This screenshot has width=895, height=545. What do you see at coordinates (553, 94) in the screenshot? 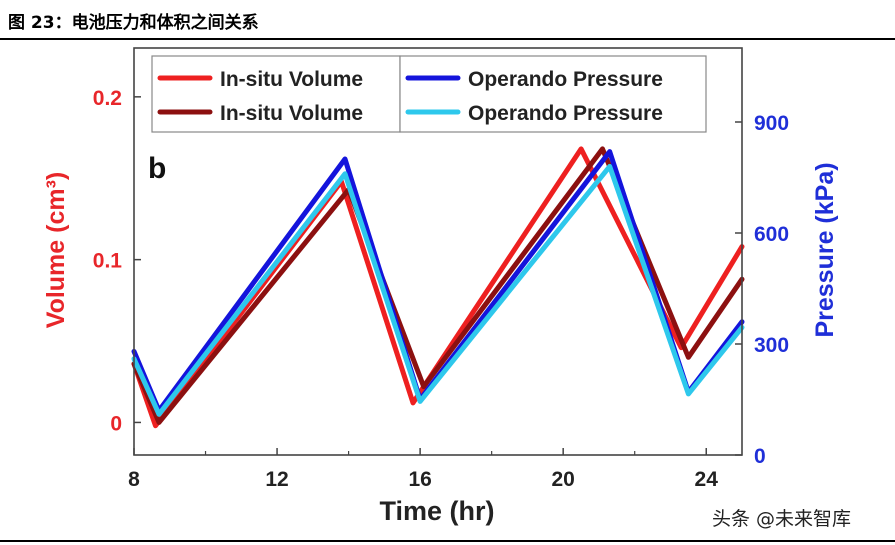
I see `legend-box` at bounding box center [553, 94].